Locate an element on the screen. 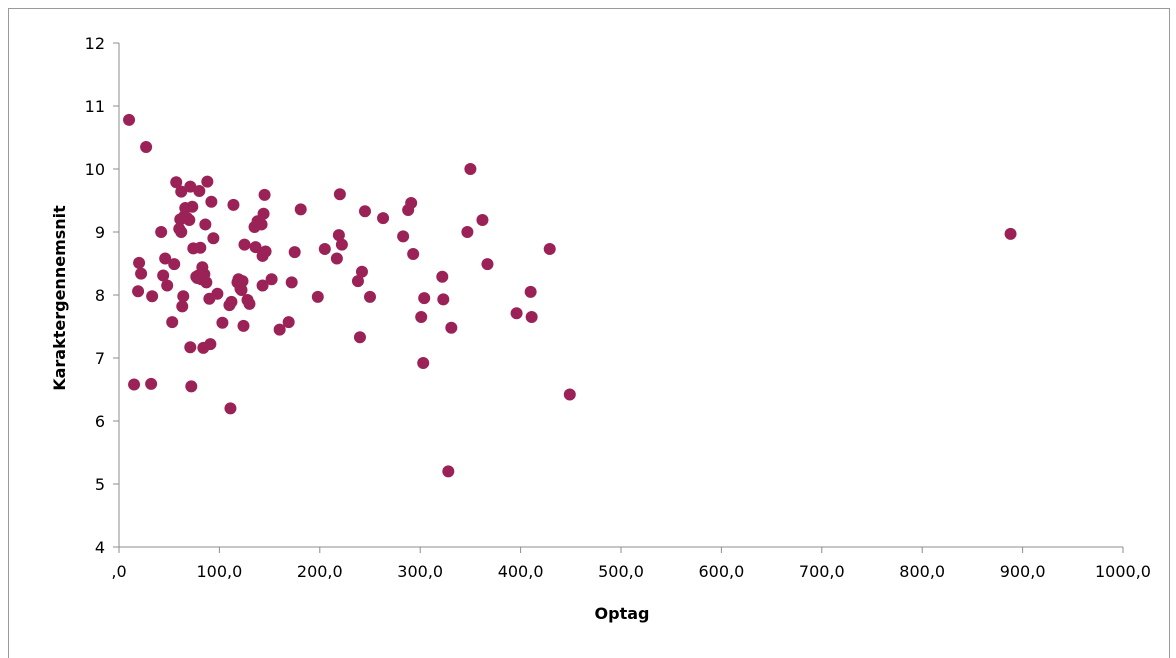 The height and width of the screenshot is (658, 1176). x-tick-label: 100,0 is located at coordinates (219, 571).